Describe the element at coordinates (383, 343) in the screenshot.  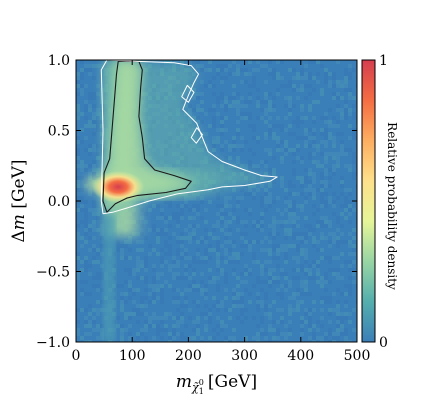
I see `colorbar-min-label: 0` at that location.